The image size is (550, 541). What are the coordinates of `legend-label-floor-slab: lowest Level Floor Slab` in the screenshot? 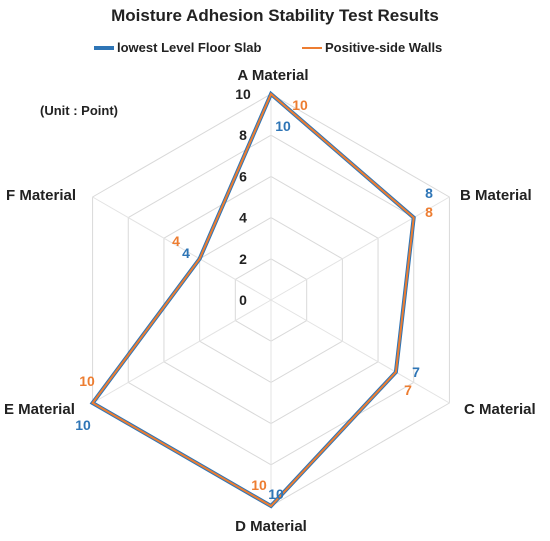 It's located at (189, 47).